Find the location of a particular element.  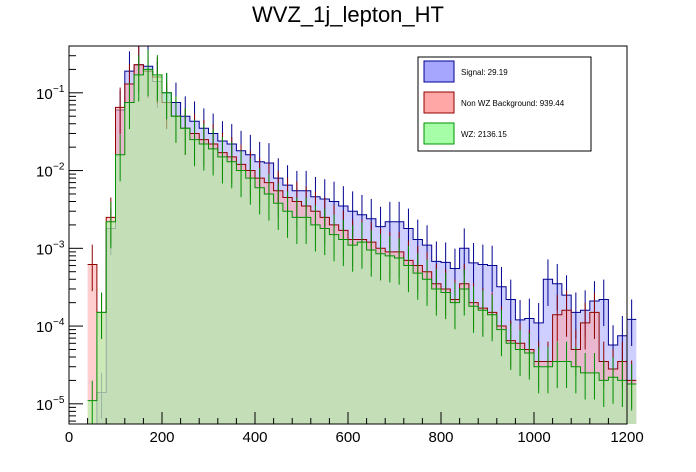

legend-swatch-signal is located at coordinates (439, 71).